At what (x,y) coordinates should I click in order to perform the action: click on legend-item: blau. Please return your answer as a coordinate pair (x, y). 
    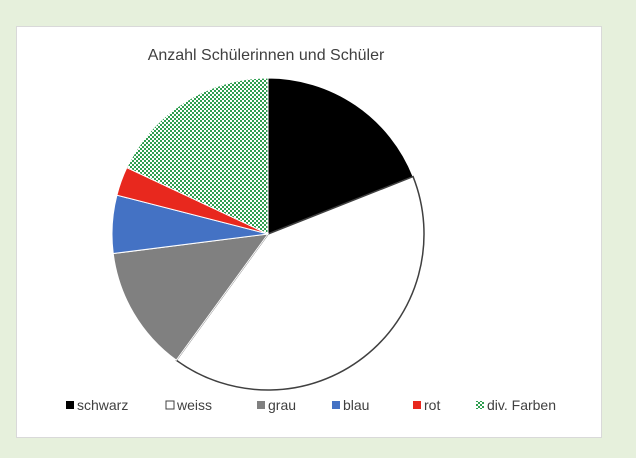
    Looking at the image, I should click on (350, 405).